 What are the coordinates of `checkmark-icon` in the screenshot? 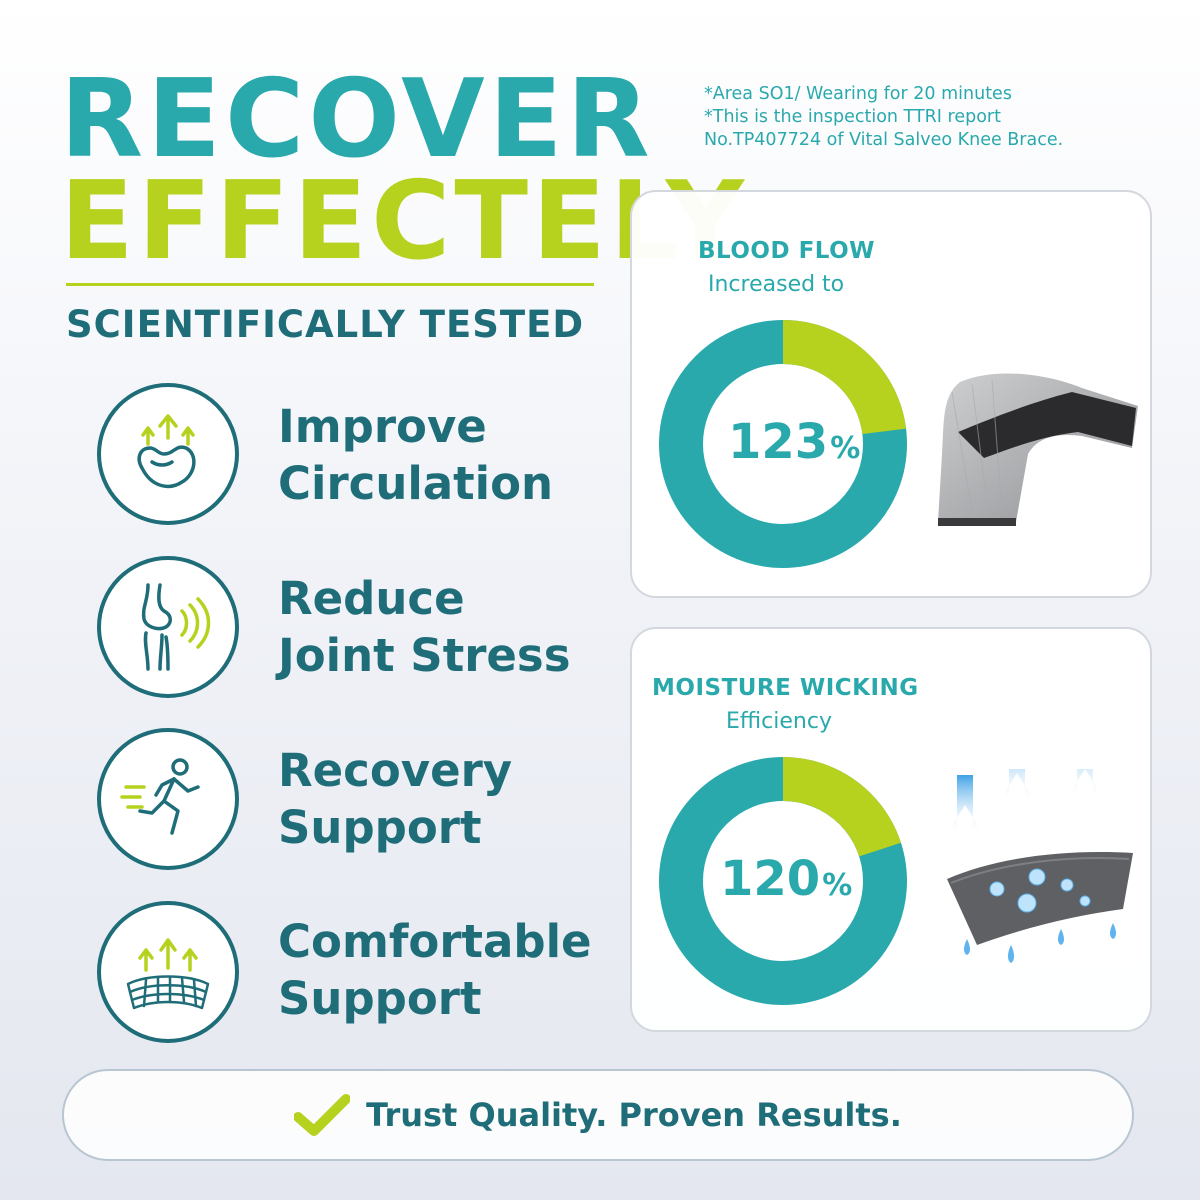 It's located at (322, 1115).